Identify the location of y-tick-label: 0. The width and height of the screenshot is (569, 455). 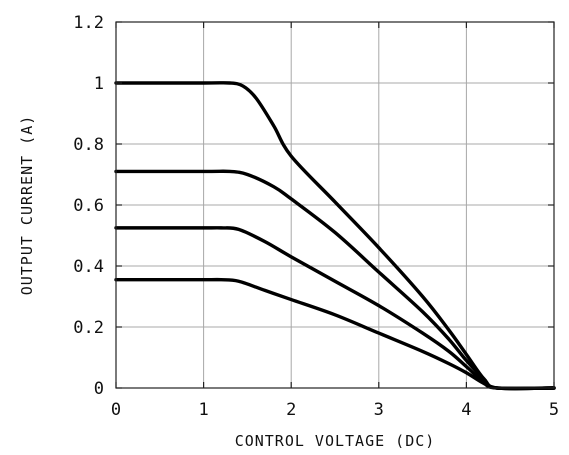
(99, 389).